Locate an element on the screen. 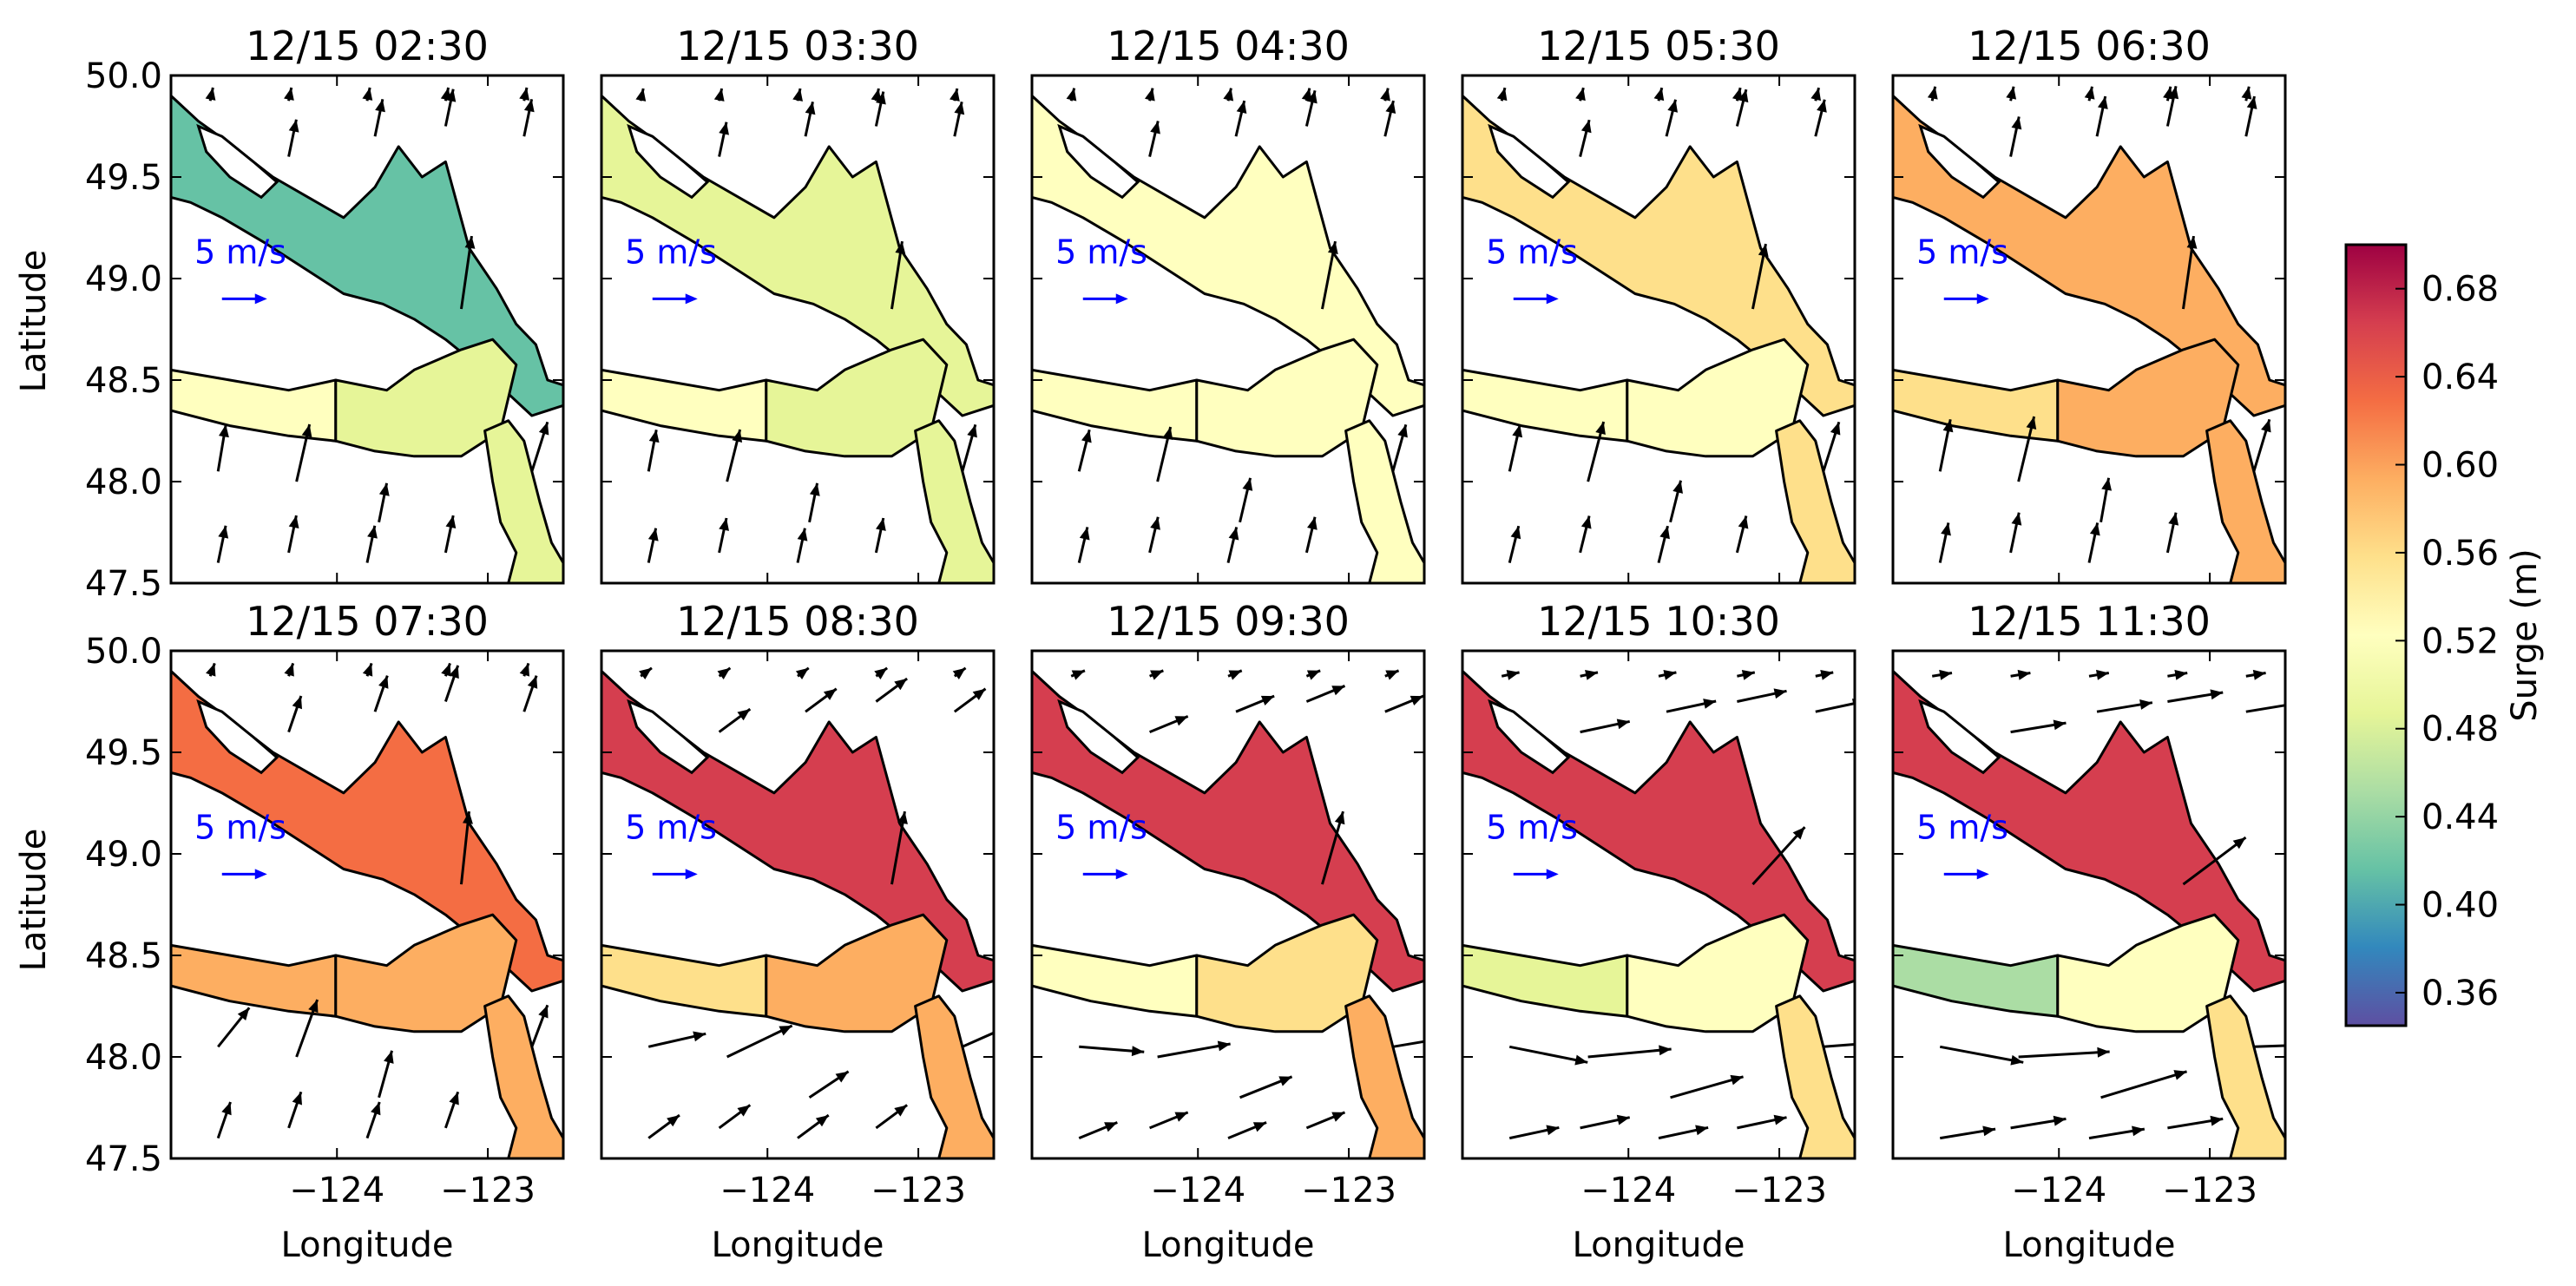 The height and width of the screenshot is (1286, 2576). axis-labels: Latitude Latitude is located at coordinates (34, 611).